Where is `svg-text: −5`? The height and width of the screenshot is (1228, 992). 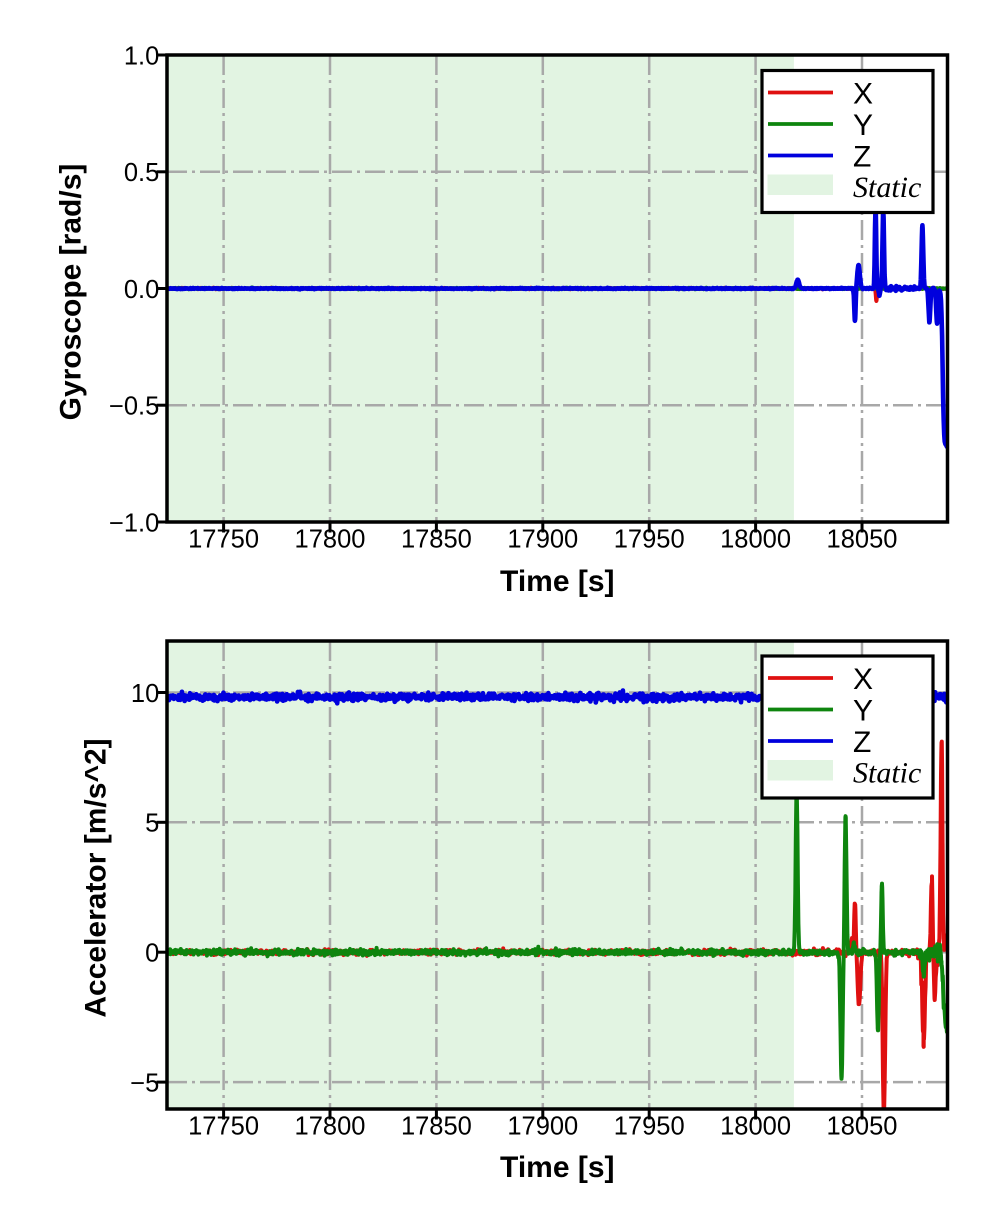 svg-text: −5 is located at coordinates (144, 1083).